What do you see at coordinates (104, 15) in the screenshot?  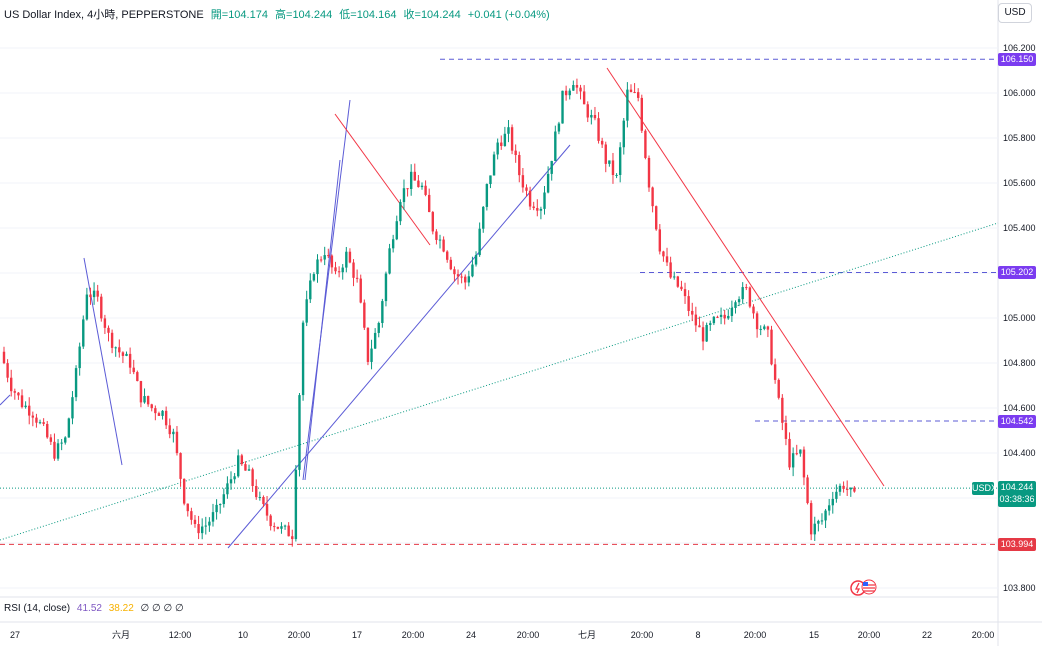 I see `symbol-title: US Dollar Index, 4小時, PEPPERSTONE` at bounding box center [104, 15].